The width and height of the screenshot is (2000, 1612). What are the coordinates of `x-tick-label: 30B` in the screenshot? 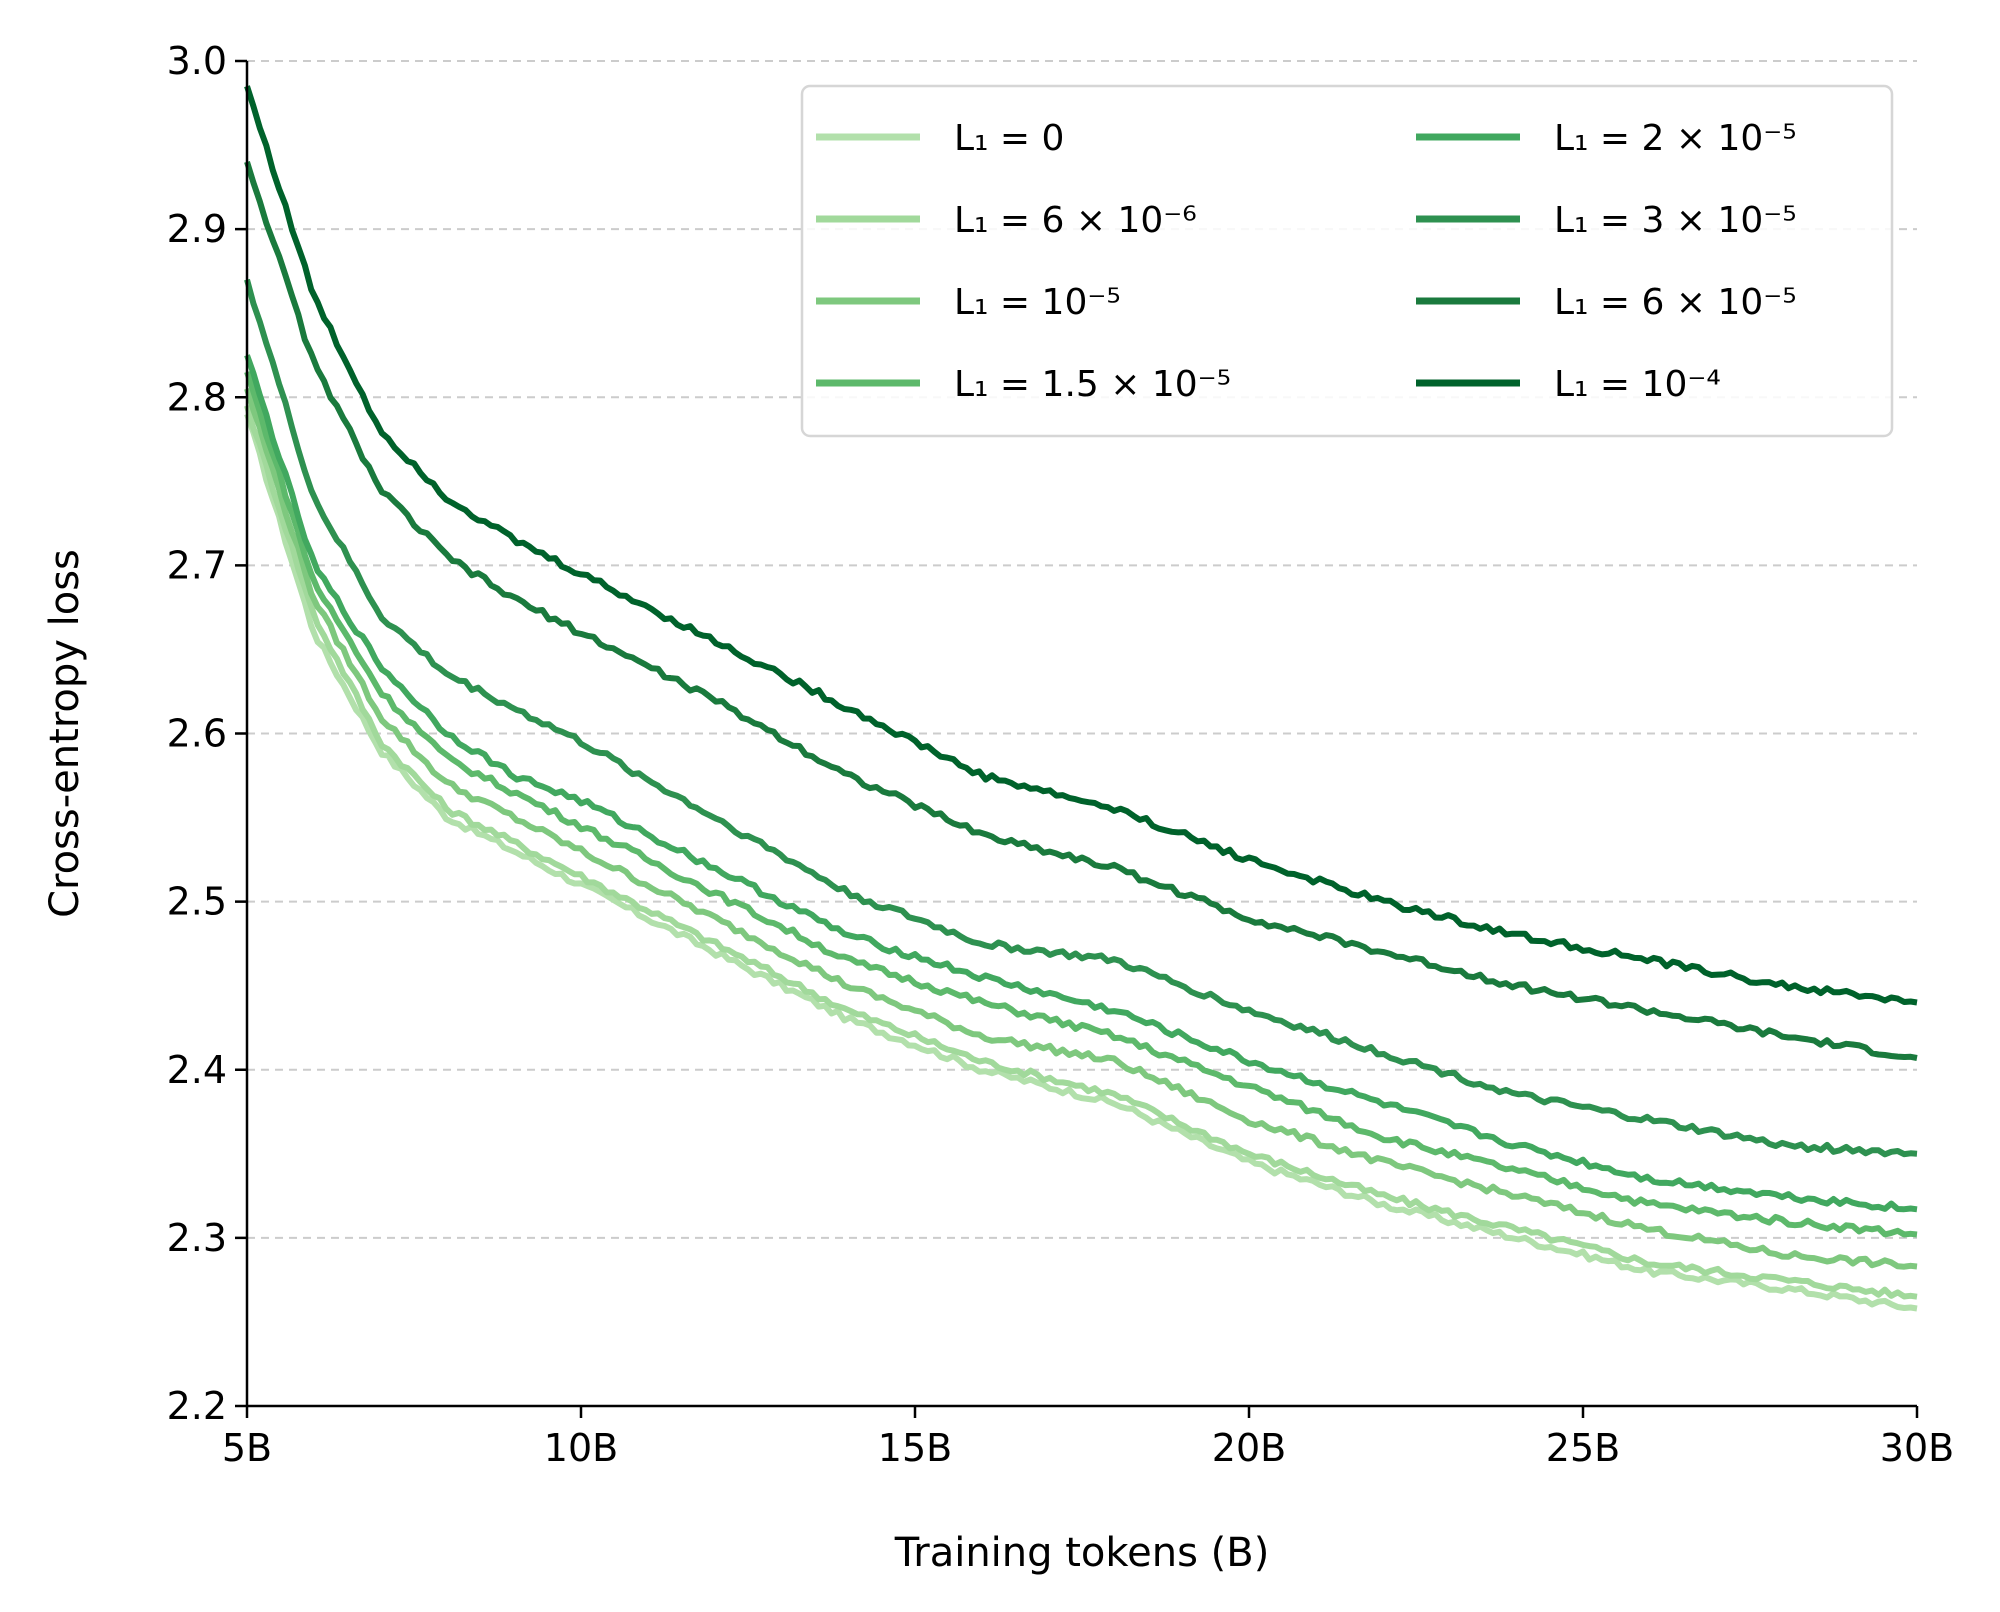 It's located at (1917, 1448).